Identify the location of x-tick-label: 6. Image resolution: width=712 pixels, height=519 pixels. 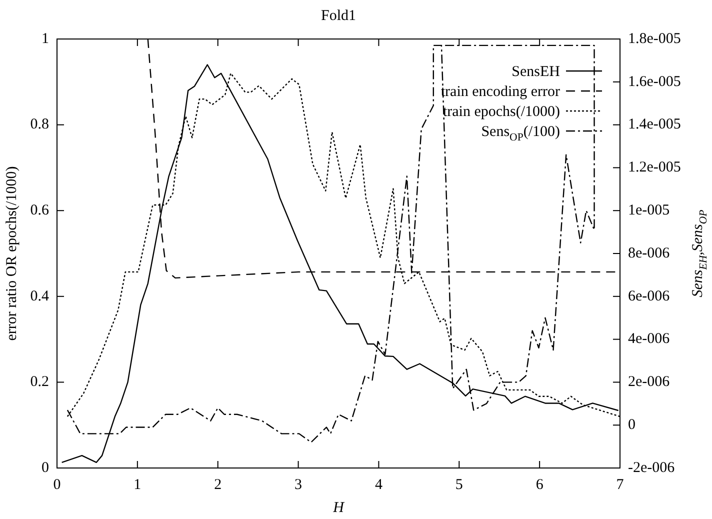
(540, 484).